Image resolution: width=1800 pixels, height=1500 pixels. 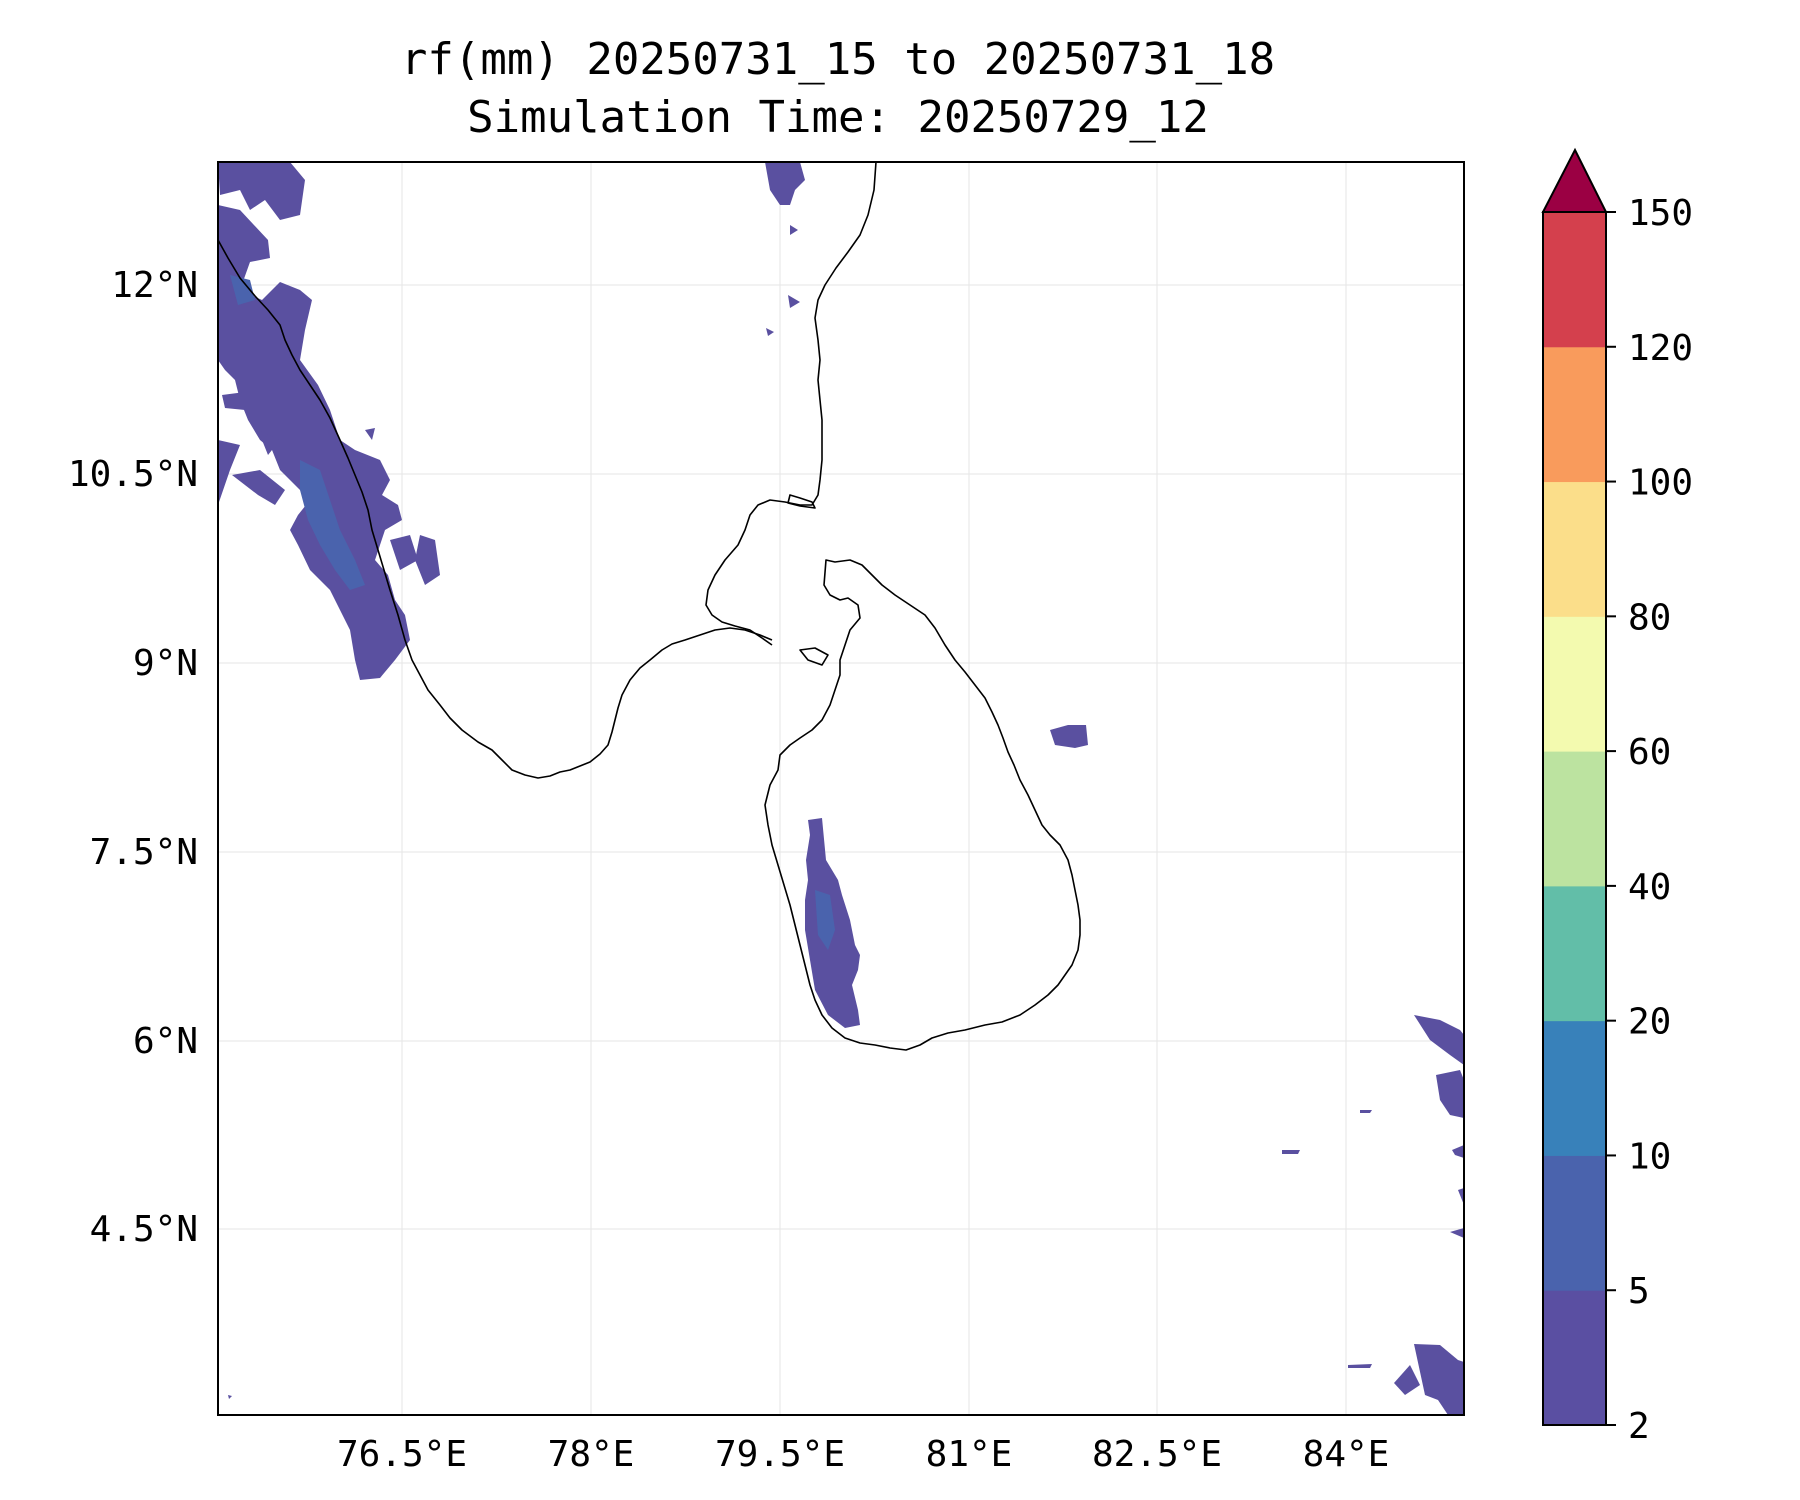 I want to click on lon-tick-label: 81°E, so click(x=969, y=1454).